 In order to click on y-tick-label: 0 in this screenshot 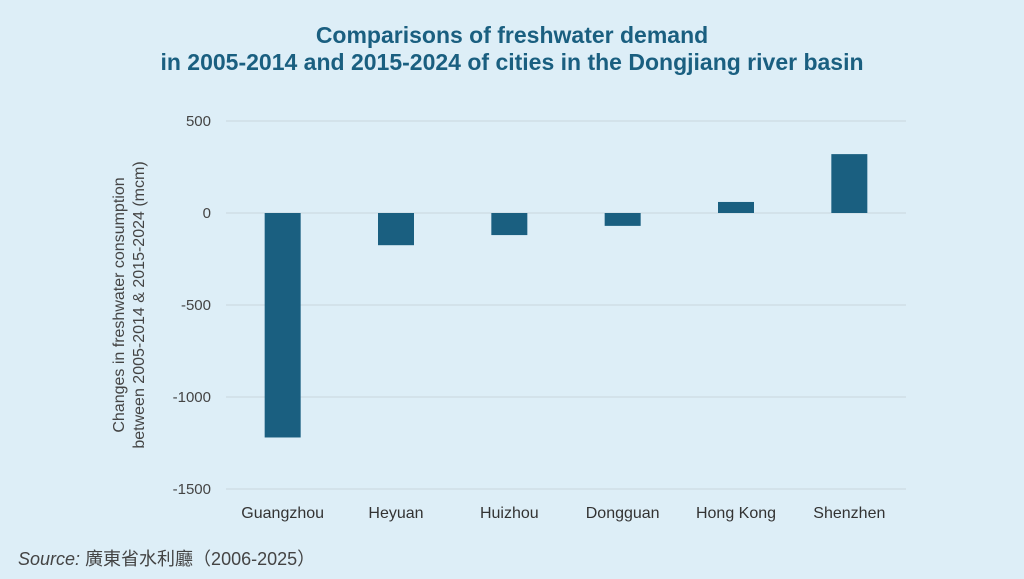, I will do `click(207, 213)`.